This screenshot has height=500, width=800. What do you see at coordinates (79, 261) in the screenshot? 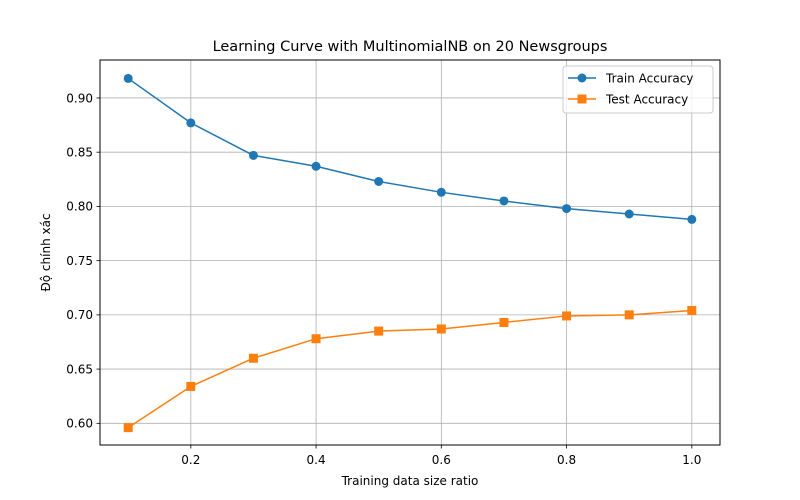
I see `y-tick-label: 0.75` at bounding box center [79, 261].